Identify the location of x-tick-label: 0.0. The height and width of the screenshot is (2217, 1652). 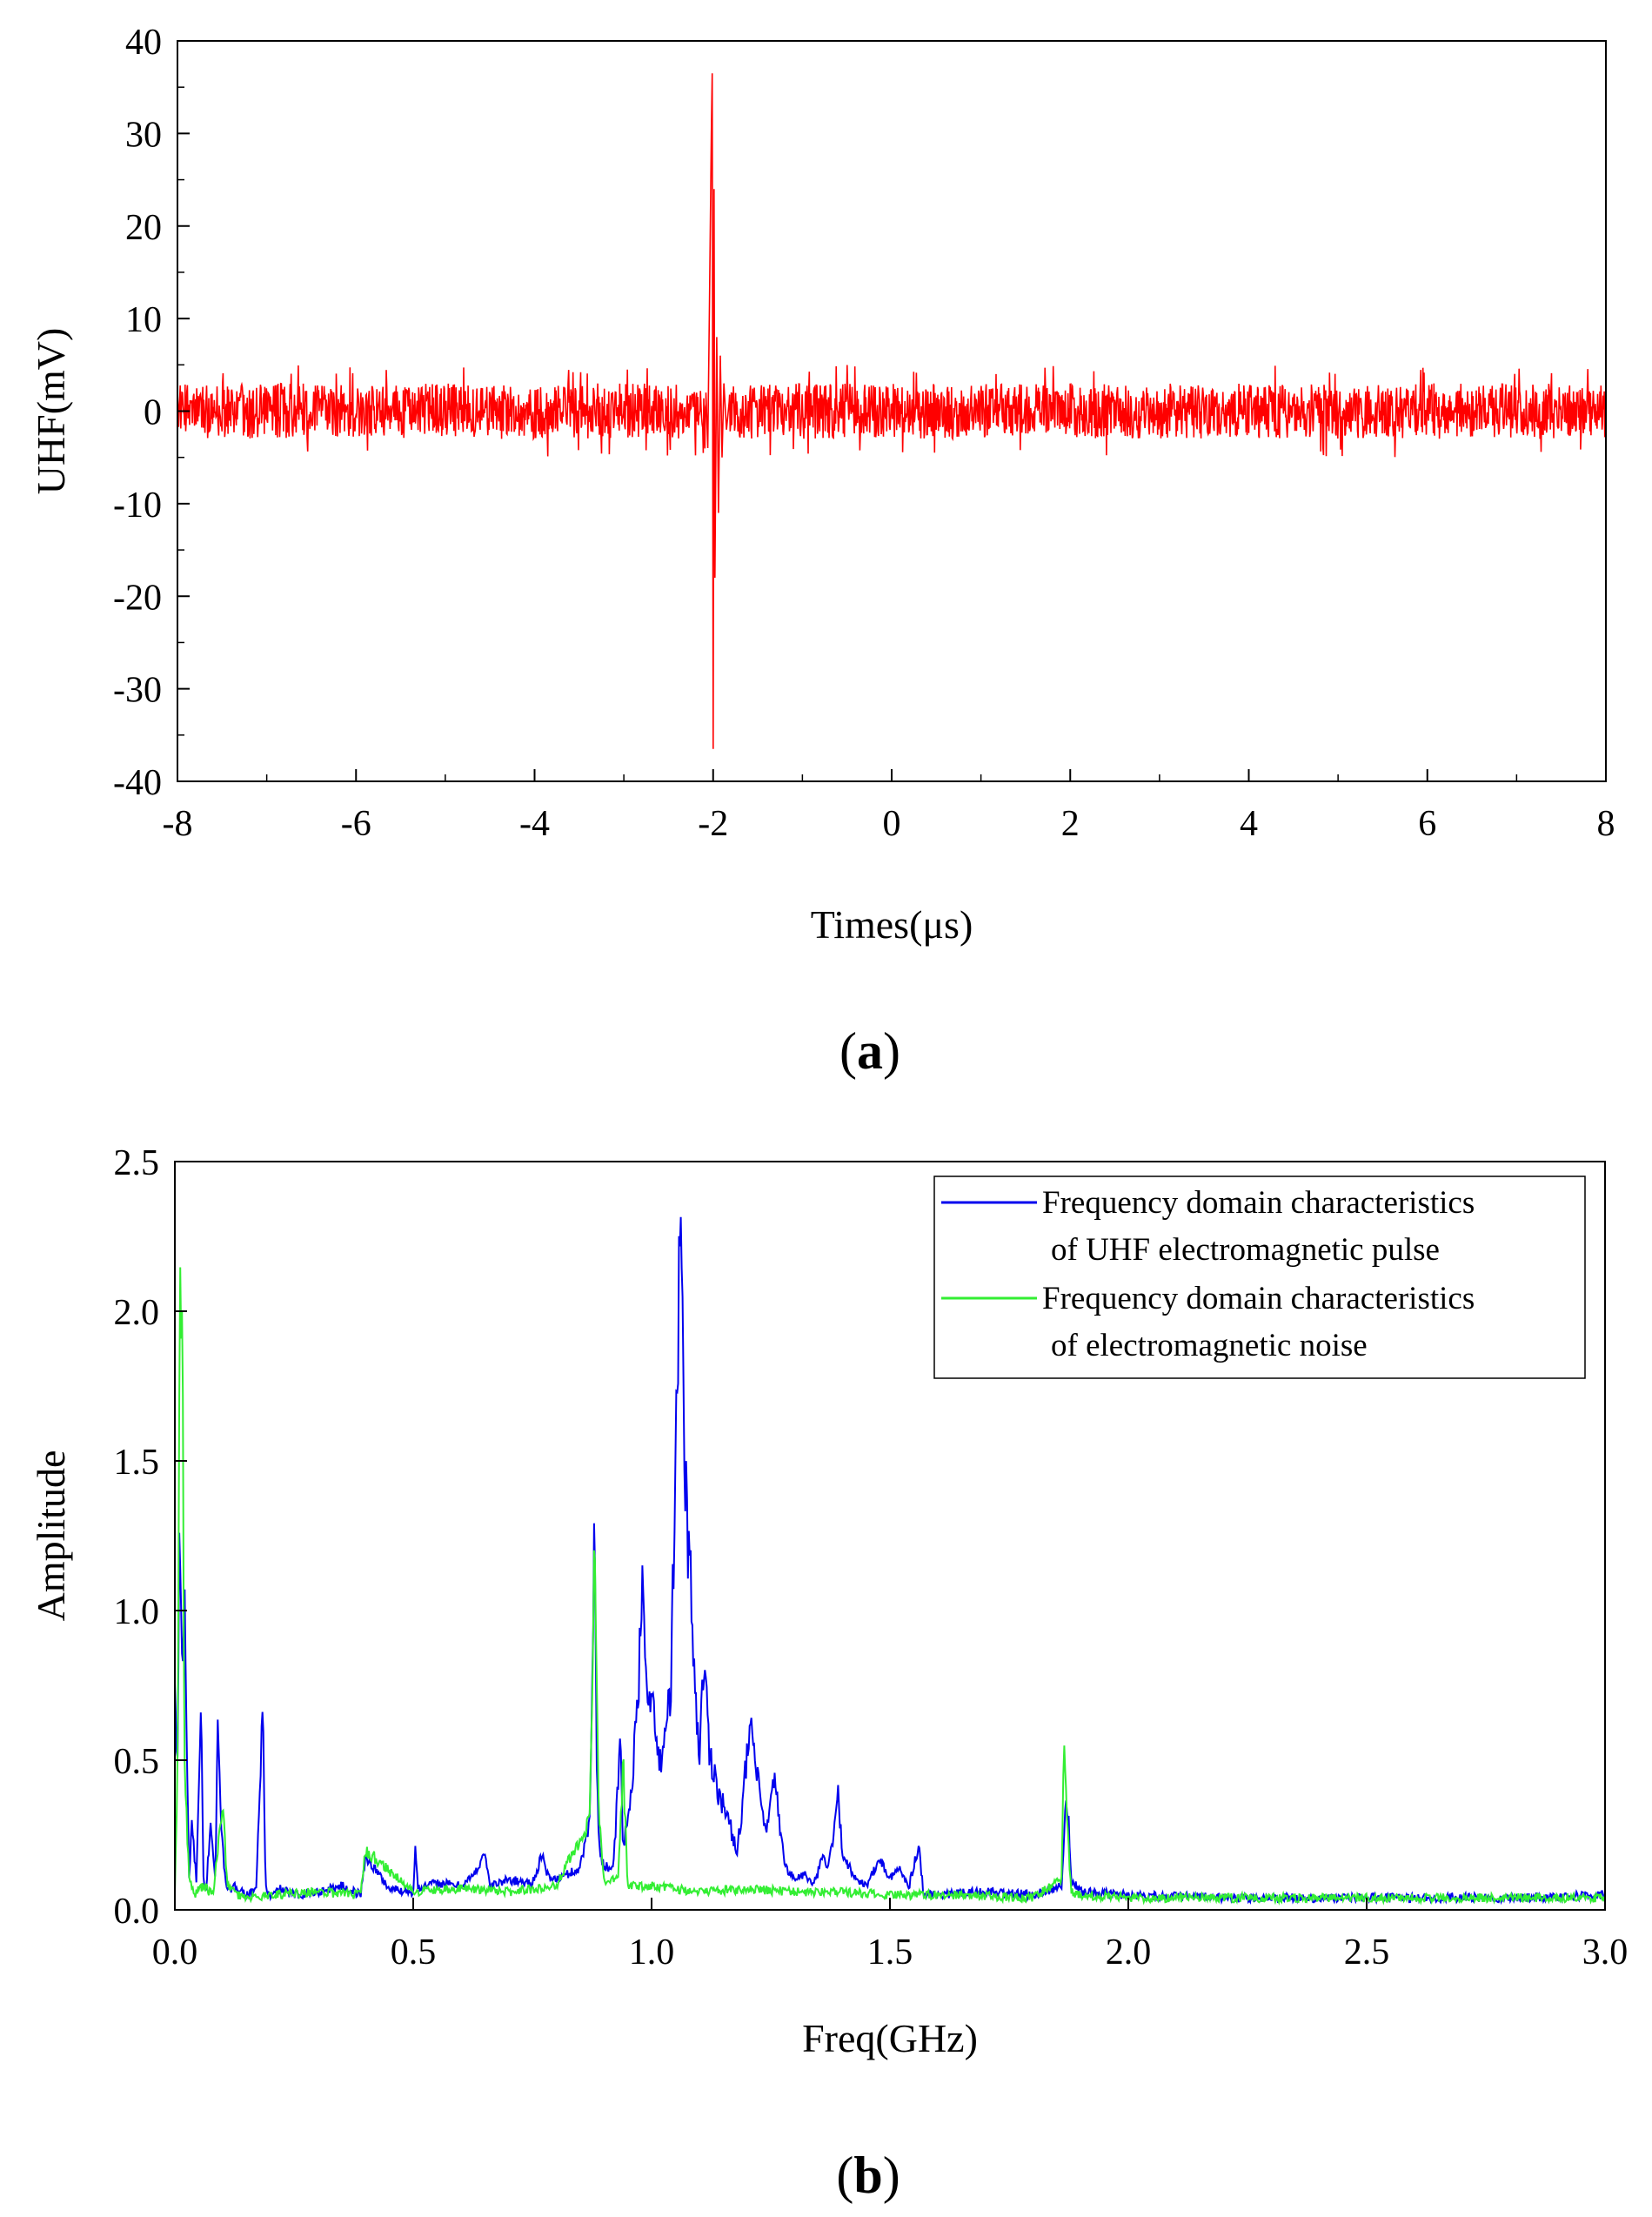
(175, 1952).